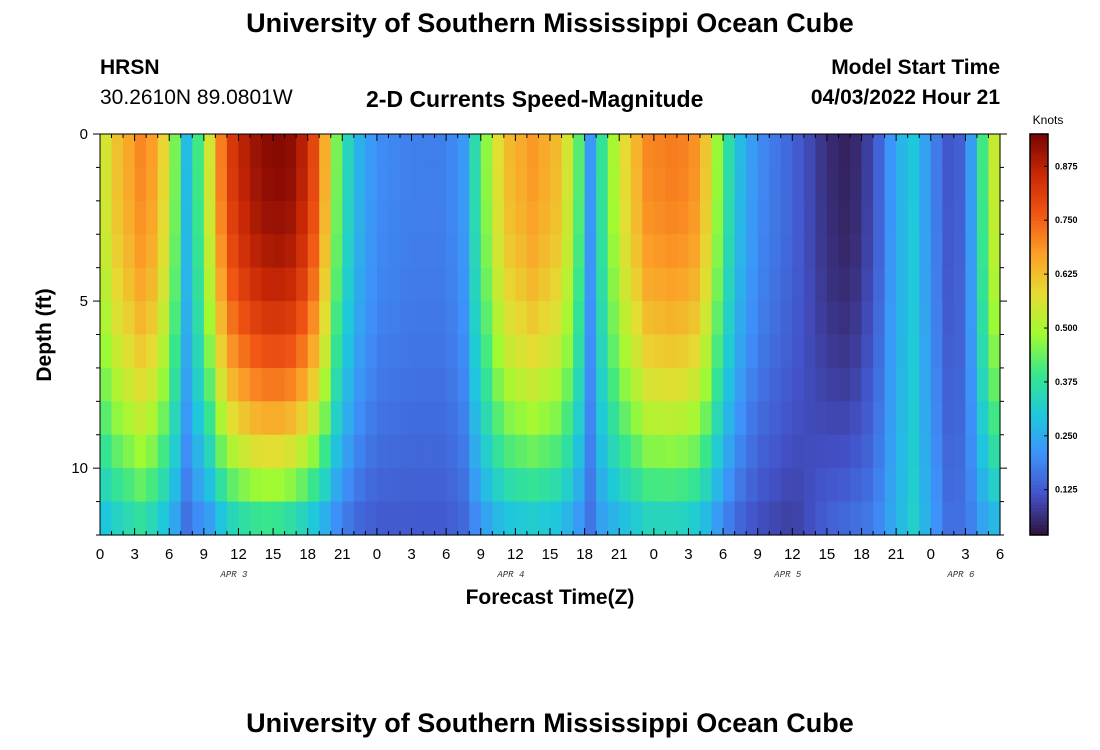  I want to click on x-tick-label: 0, so click(377, 554).